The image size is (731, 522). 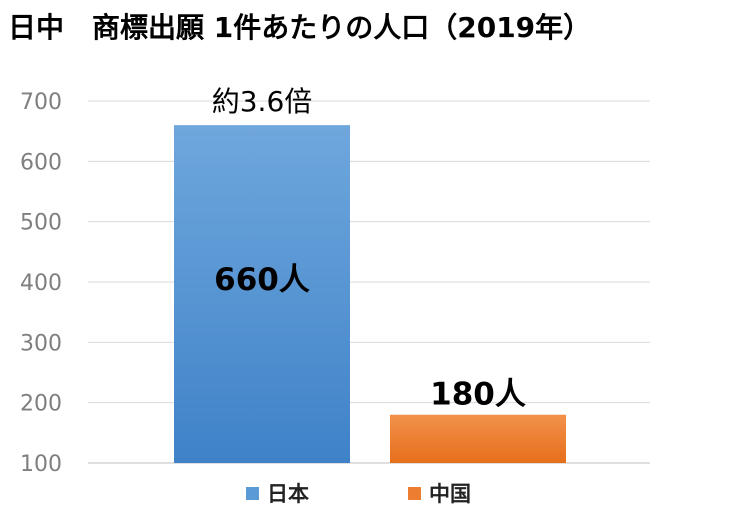 What do you see at coordinates (41, 283) in the screenshot?
I see `y-tick-label-400: 400` at bounding box center [41, 283].